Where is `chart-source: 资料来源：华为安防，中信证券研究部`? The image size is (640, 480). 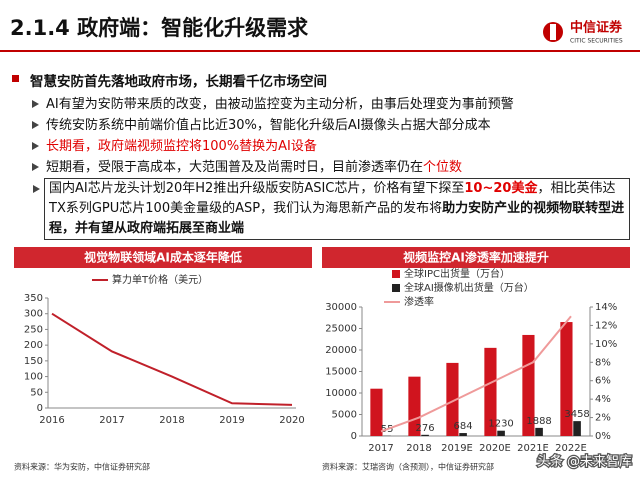 chart-source: 资料来源：华为安防，中信证券研究部 is located at coordinates (82, 467).